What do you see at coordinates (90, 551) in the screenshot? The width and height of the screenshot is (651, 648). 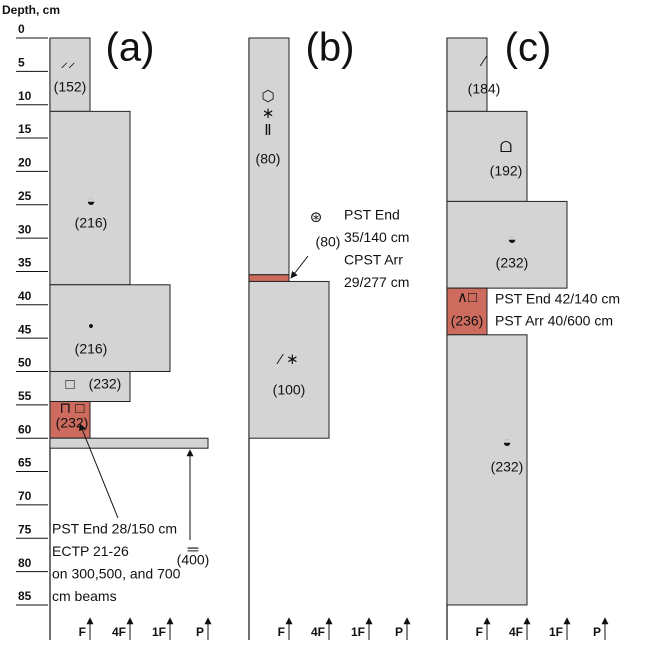 I see `annotation: ECTP 21-26` at bounding box center [90, 551].